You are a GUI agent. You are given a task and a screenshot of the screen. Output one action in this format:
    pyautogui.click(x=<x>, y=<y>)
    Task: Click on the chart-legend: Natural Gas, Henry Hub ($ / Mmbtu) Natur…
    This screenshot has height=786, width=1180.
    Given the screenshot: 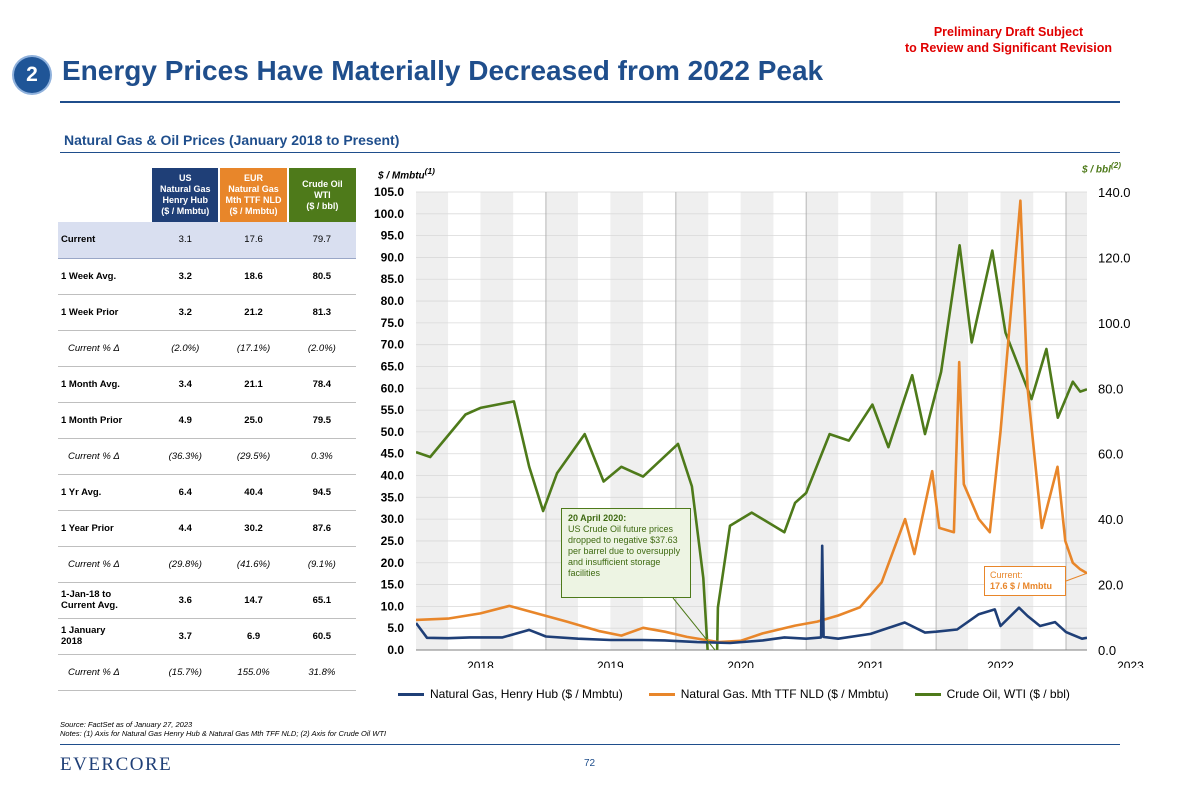 What is the action you would take?
    pyautogui.click(x=734, y=694)
    